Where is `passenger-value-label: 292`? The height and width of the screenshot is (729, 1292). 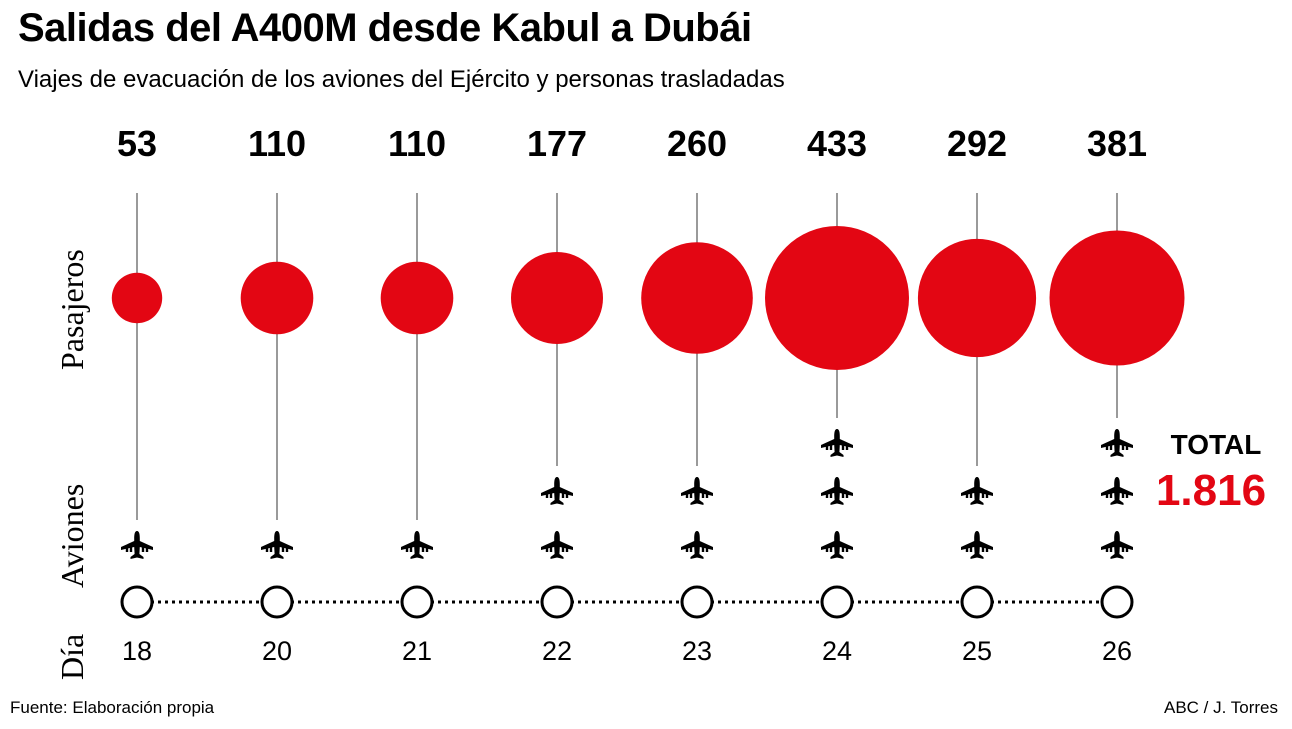 passenger-value-label: 292 is located at coordinates (977, 143).